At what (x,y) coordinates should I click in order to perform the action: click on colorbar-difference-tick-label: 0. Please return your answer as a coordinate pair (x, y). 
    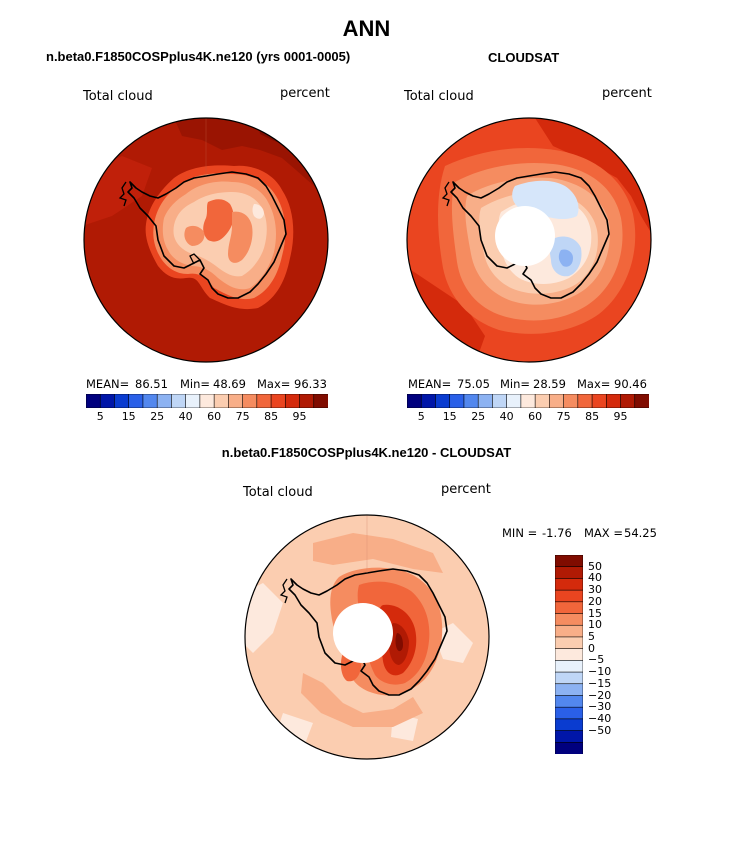
    Looking at the image, I should click on (591, 648).